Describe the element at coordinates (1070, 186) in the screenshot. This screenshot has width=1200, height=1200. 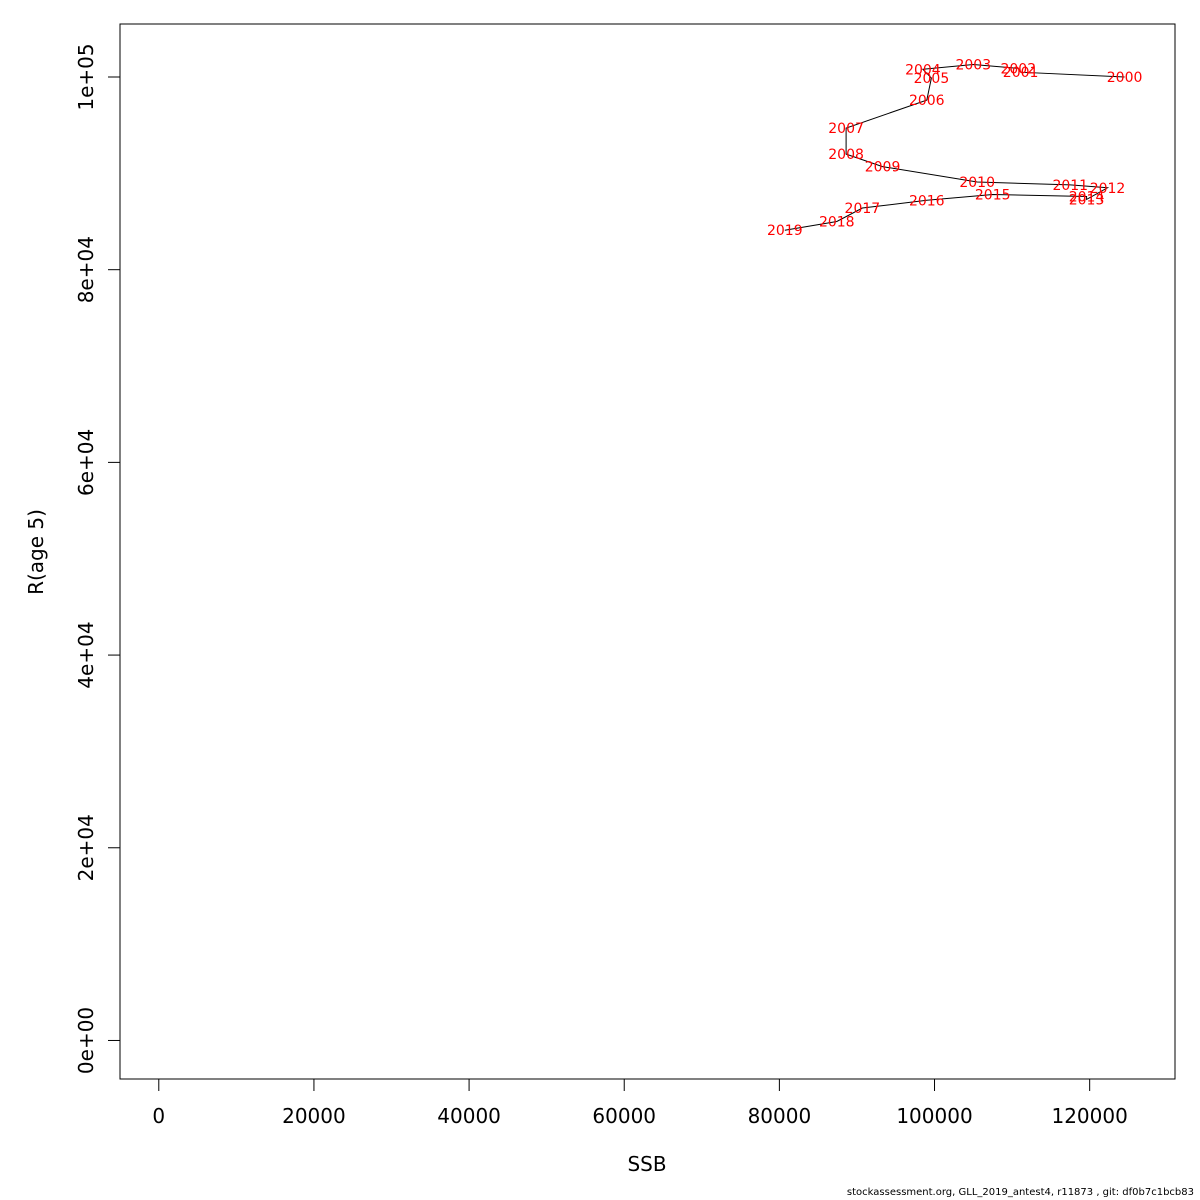
I see `point-label-2011: 2011` at that location.